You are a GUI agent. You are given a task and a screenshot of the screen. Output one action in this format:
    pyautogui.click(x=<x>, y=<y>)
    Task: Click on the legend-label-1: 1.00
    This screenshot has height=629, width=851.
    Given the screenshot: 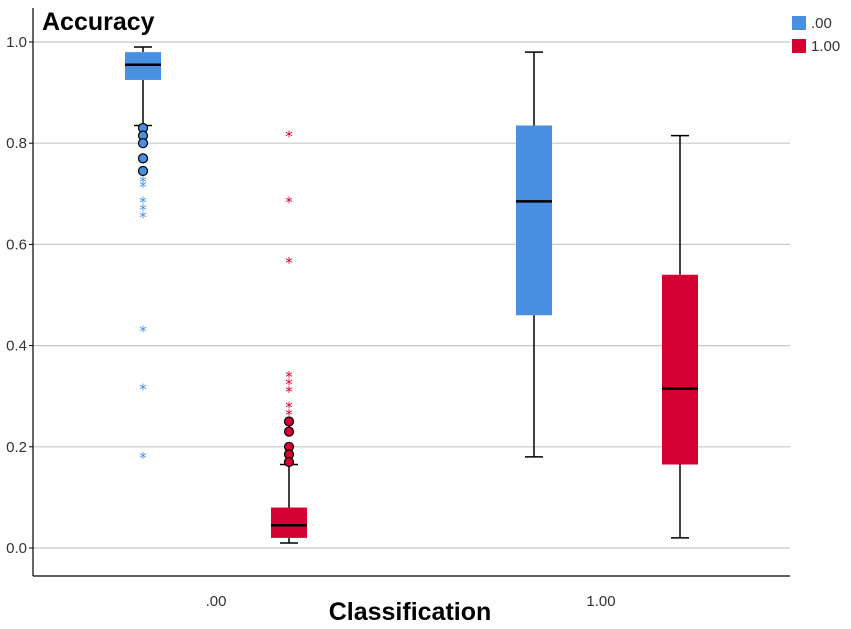 What is the action you would take?
    pyautogui.click(x=825, y=46)
    